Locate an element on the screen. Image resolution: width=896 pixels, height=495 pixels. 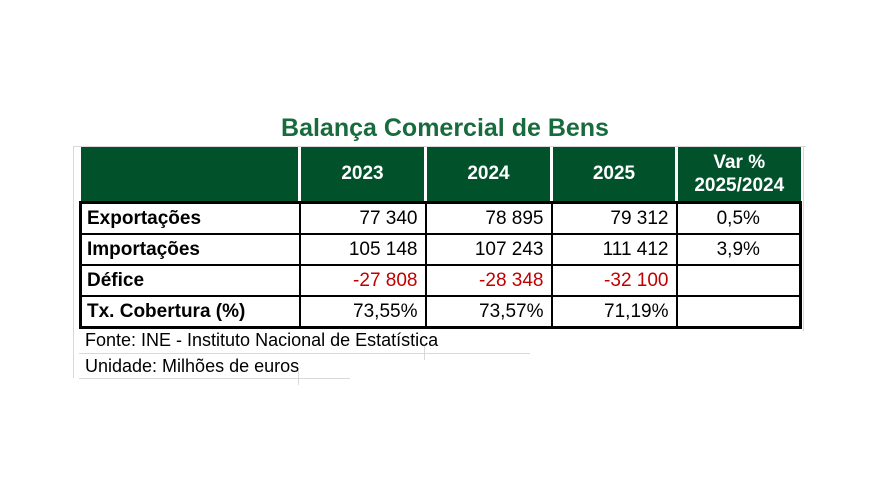
table-row-importacoes: Importações 105 148 107 243 111 412 3,9% is located at coordinates (440, 249).